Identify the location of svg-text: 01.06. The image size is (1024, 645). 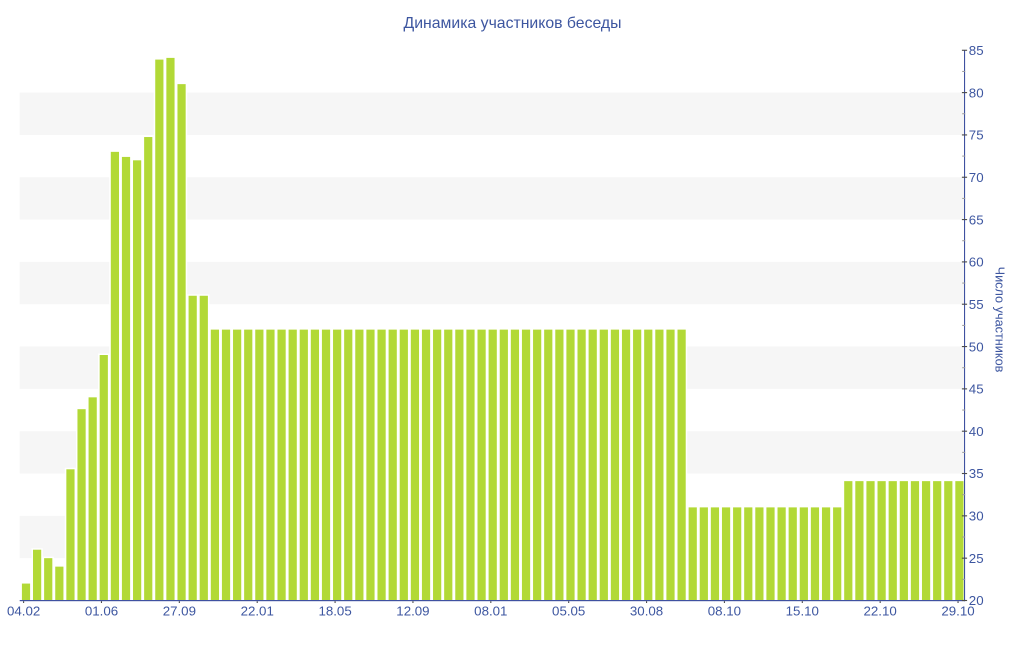
(101, 610).